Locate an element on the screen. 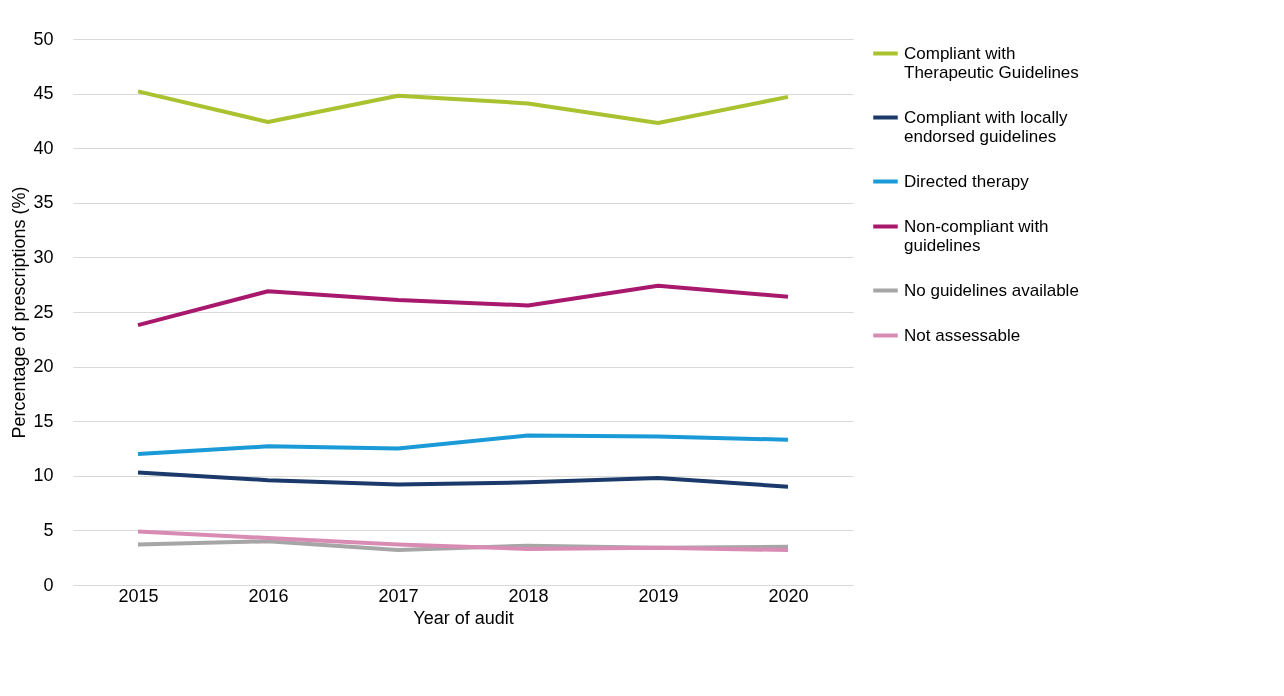 The height and width of the screenshot is (696, 1284). y-tick-label: 50 is located at coordinates (43, 38).